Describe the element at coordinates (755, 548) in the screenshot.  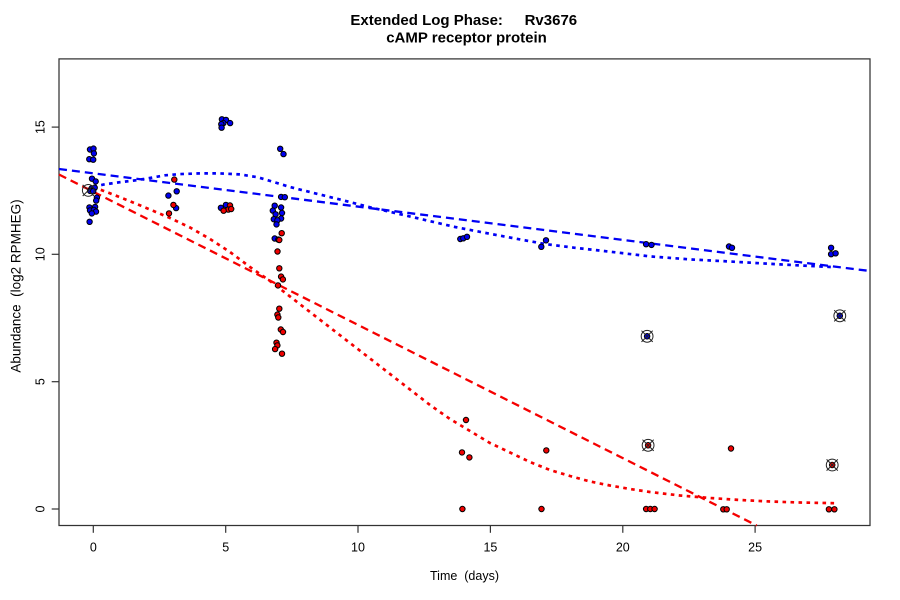
I see `svg-text: 25` at that location.